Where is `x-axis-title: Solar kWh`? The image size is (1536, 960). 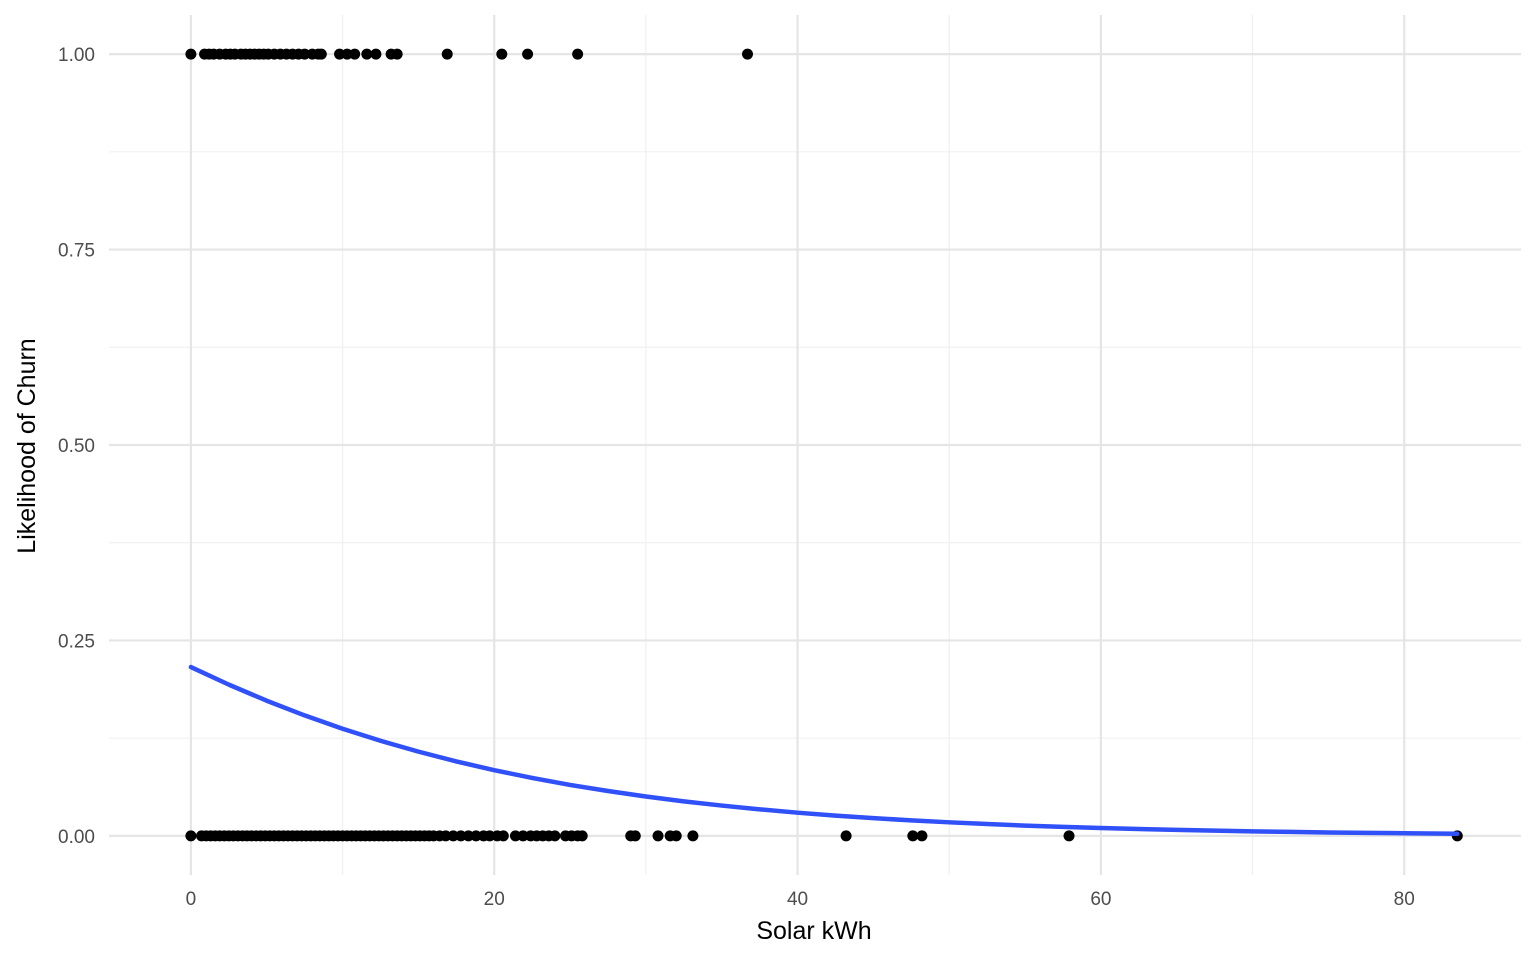
x-axis-title: Solar kWh is located at coordinates (813, 931).